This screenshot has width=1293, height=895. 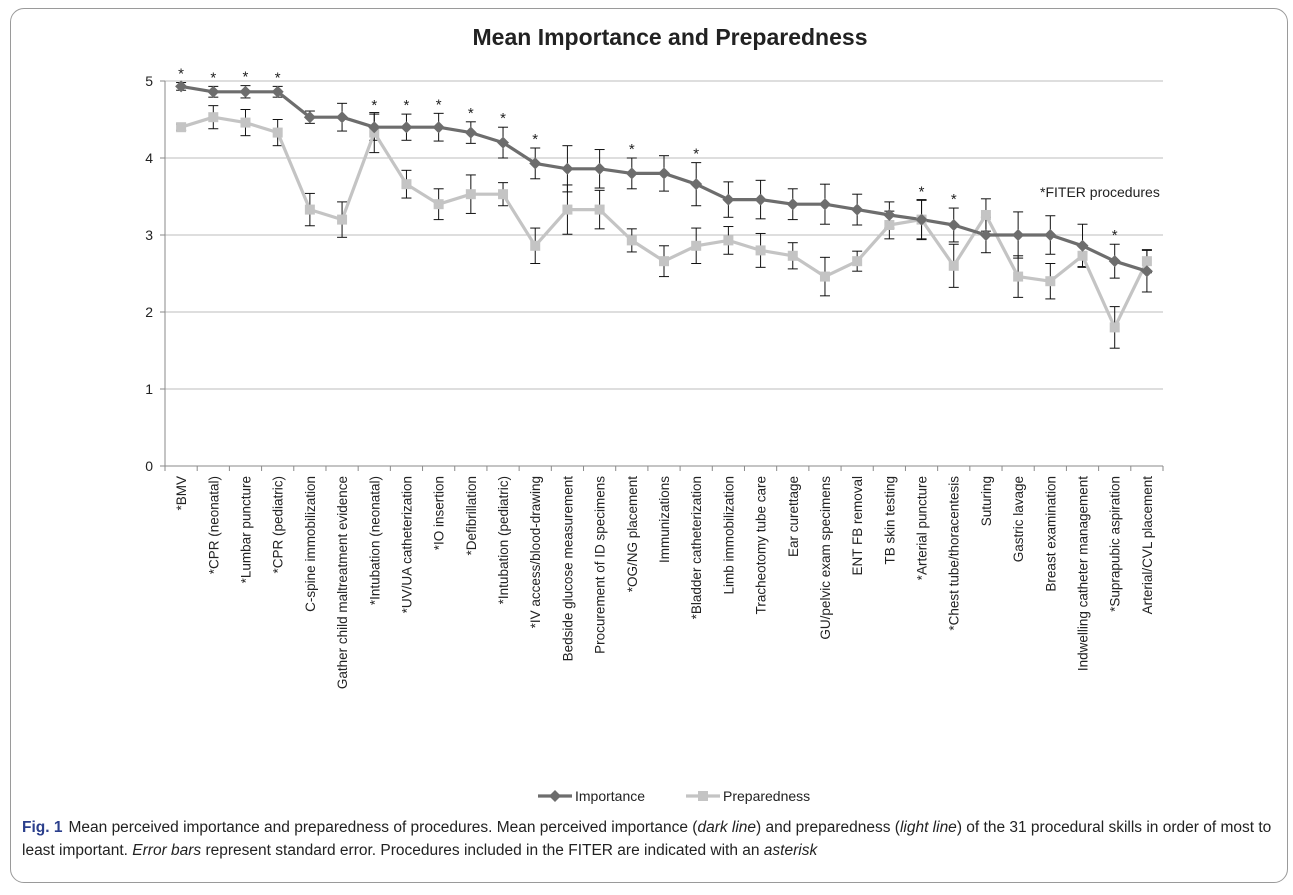 I want to click on fiter-annotation: *FITER procedures, so click(x=1100, y=192).